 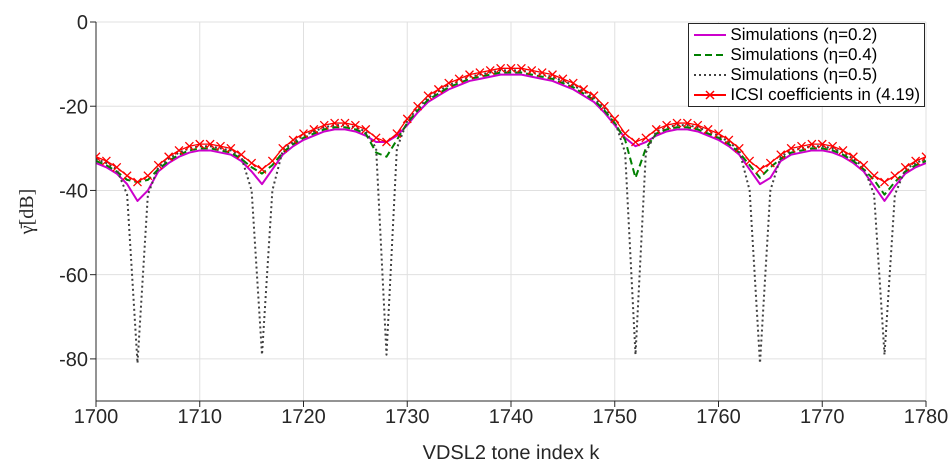 What do you see at coordinates (804, 35) in the screenshot?
I see `legend-label: Simulations (η=0.2)` at bounding box center [804, 35].